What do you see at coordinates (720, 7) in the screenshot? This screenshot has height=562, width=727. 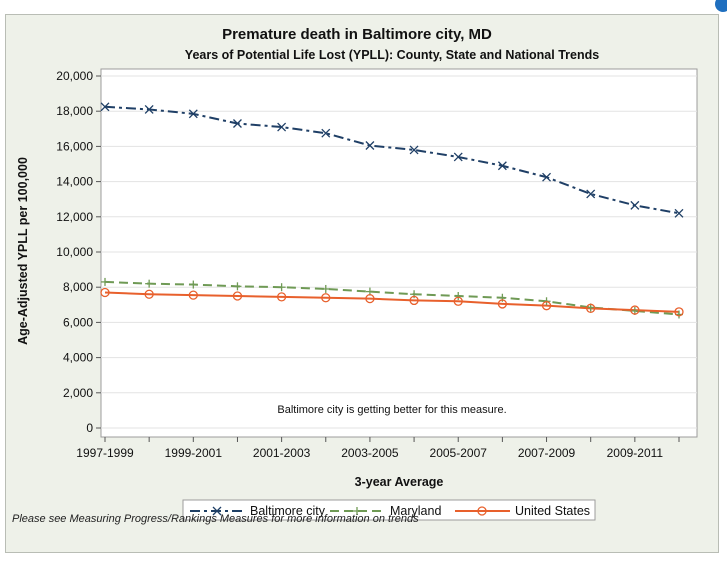 I see `info-circle-icon` at bounding box center [720, 7].